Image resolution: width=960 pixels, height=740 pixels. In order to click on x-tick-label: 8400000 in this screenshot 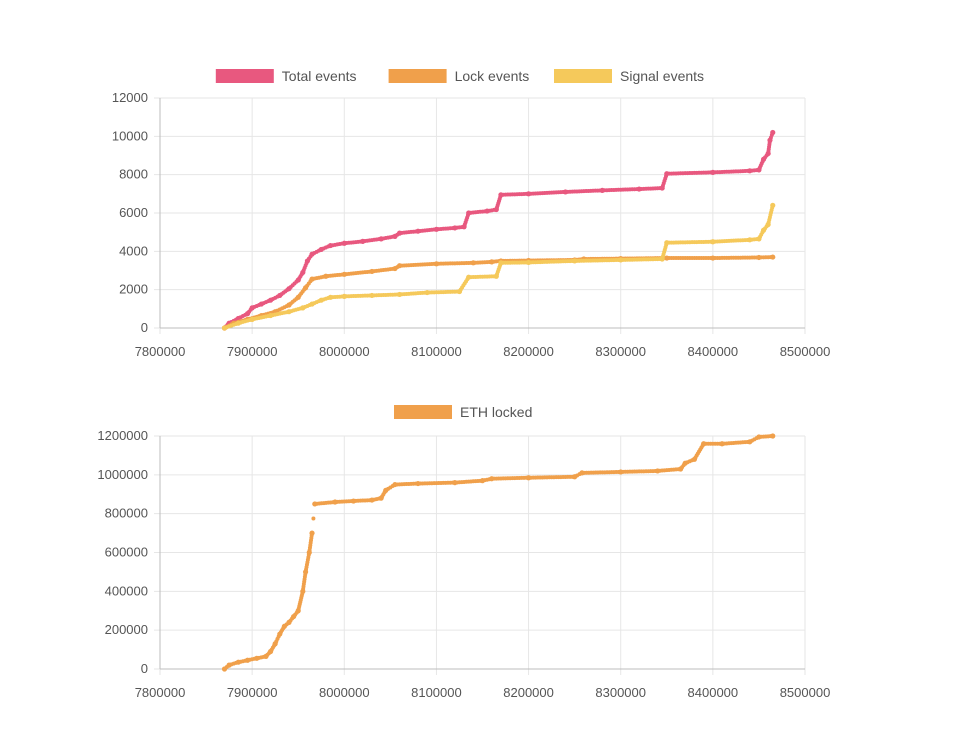, I will do `click(713, 351)`.